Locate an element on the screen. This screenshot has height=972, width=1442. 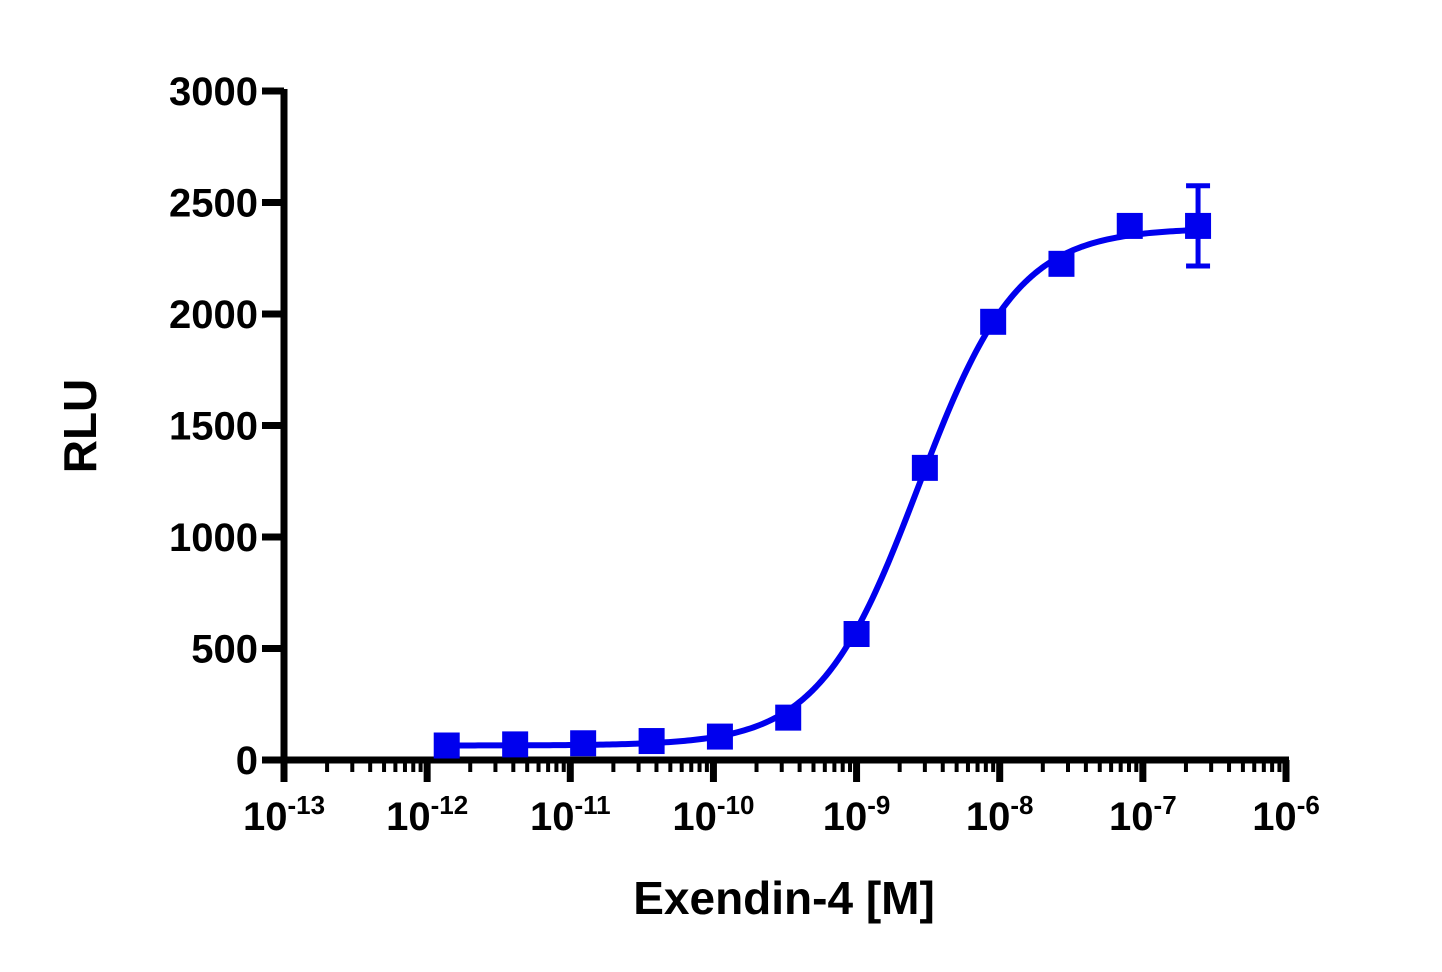
x-tick-label-exponent: -9 is located at coordinates (878, 805).